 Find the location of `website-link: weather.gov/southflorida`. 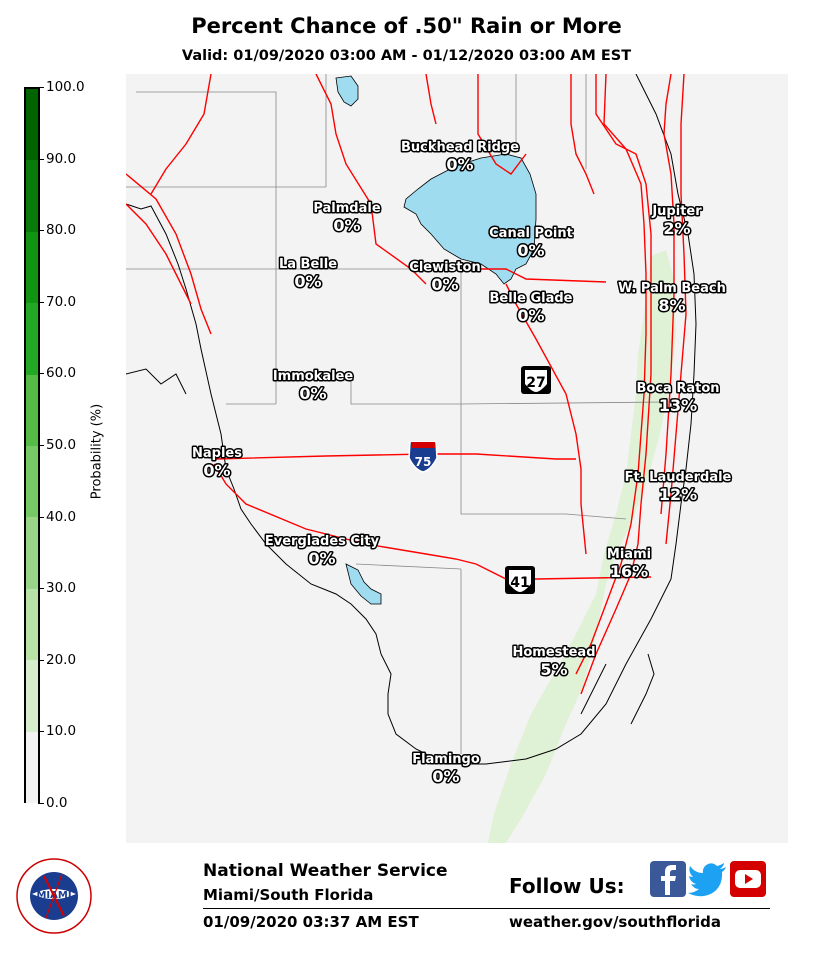

website-link: weather.gov/southflorida is located at coordinates (615, 922).